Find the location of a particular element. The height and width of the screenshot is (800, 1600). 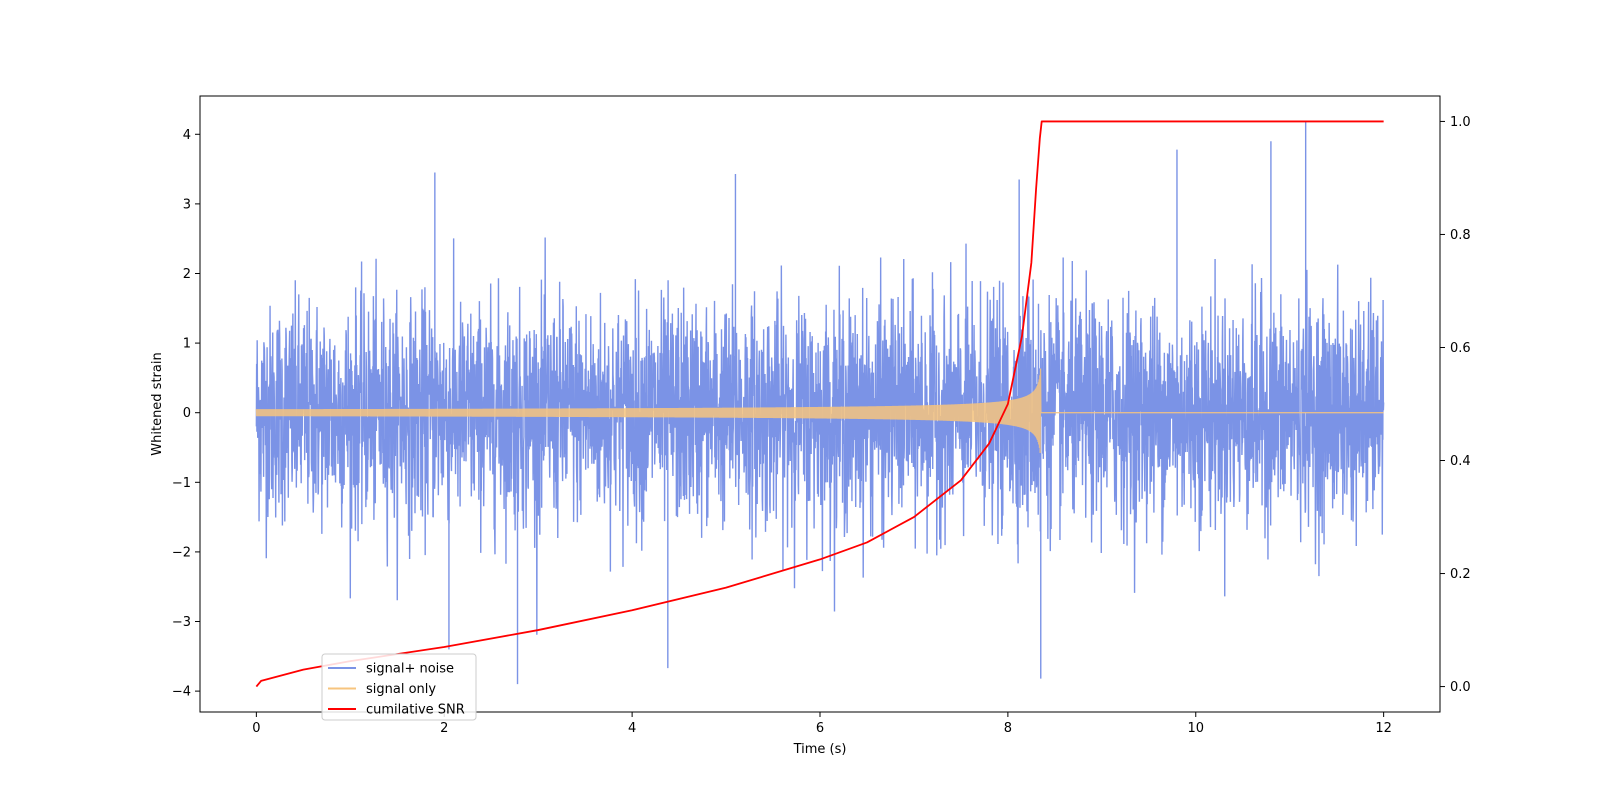

legend-label: signal+ noise is located at coordinates (410, 669).